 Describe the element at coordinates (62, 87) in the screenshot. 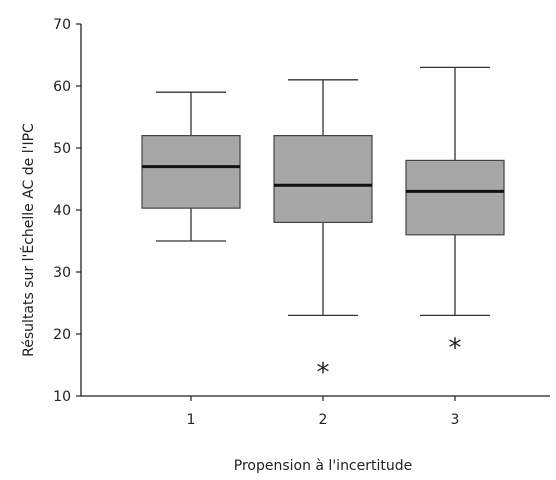

I see `y-tick-label: 60` at that location.